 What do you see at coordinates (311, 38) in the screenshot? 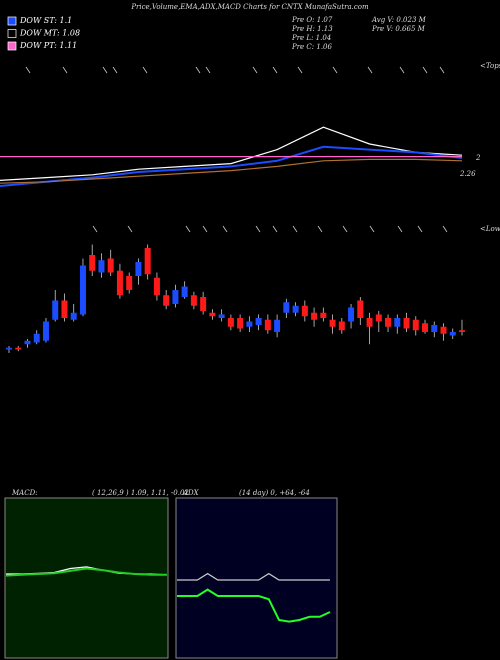
I see `stat: Pre L: 1.04` at bounding box center [311, 38].